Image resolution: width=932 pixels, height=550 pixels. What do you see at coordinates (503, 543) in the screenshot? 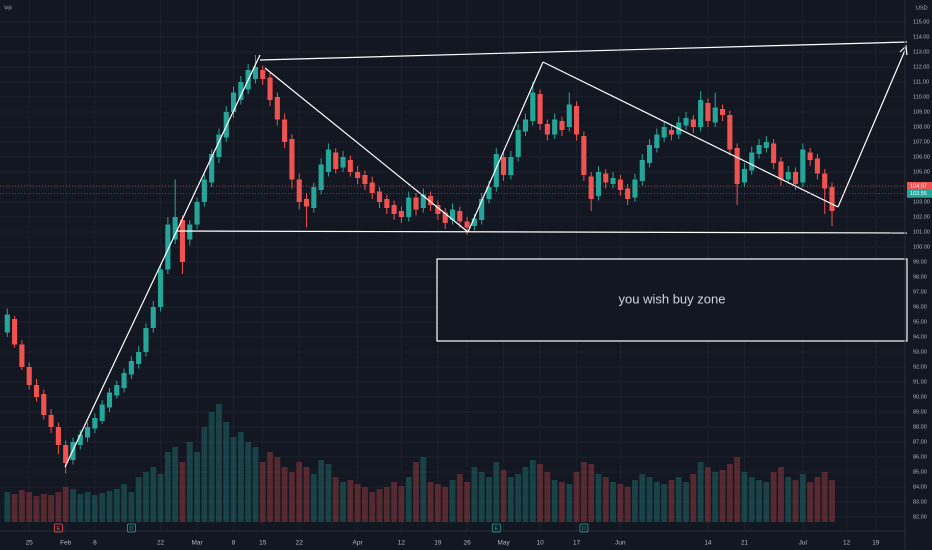
I see `x-tick-label: May` at bounding box center [503, 543].